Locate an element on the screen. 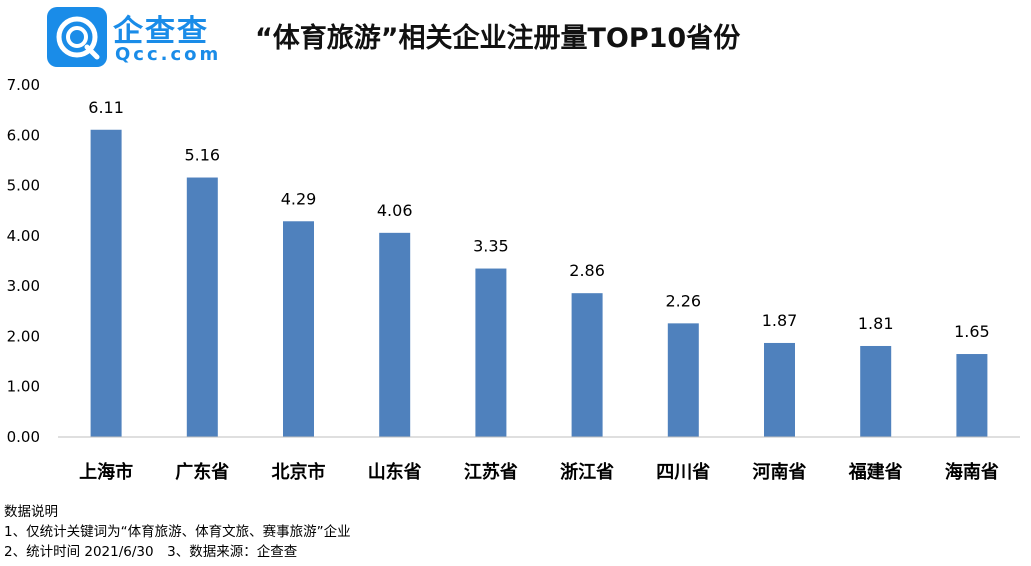 This screenshot has width=1031, height=566. x-tick-label: 四川省 is located at coordinates (683, 472).